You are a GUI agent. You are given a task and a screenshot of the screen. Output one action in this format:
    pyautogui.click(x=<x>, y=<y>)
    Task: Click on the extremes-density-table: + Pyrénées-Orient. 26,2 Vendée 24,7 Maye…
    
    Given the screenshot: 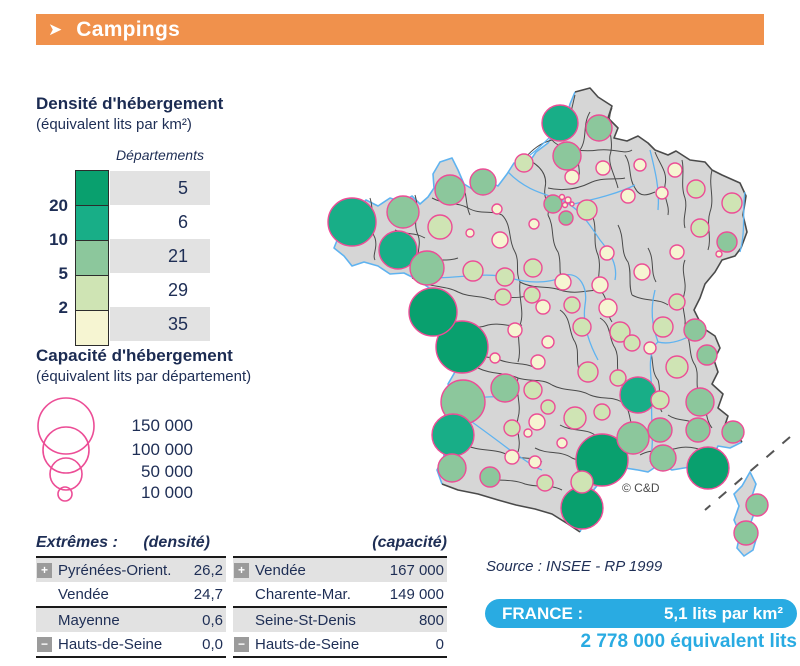 What is the action you would take?
    pyautogui.click(x=131, y=607)
    